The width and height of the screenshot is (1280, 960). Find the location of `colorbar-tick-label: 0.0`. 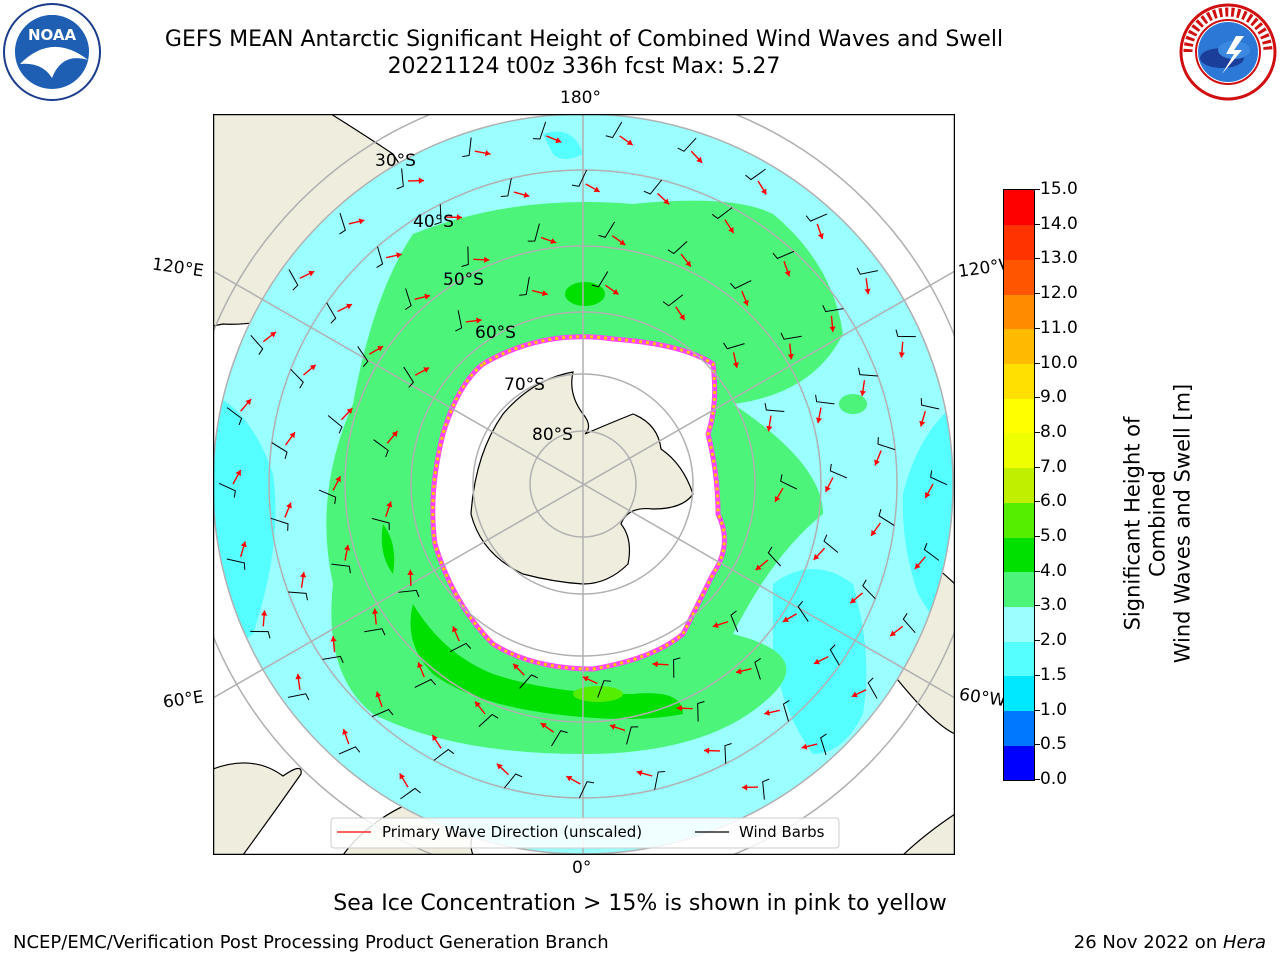

colorbar-tick-label: 0.0 is located at coordinates (1054, 779).